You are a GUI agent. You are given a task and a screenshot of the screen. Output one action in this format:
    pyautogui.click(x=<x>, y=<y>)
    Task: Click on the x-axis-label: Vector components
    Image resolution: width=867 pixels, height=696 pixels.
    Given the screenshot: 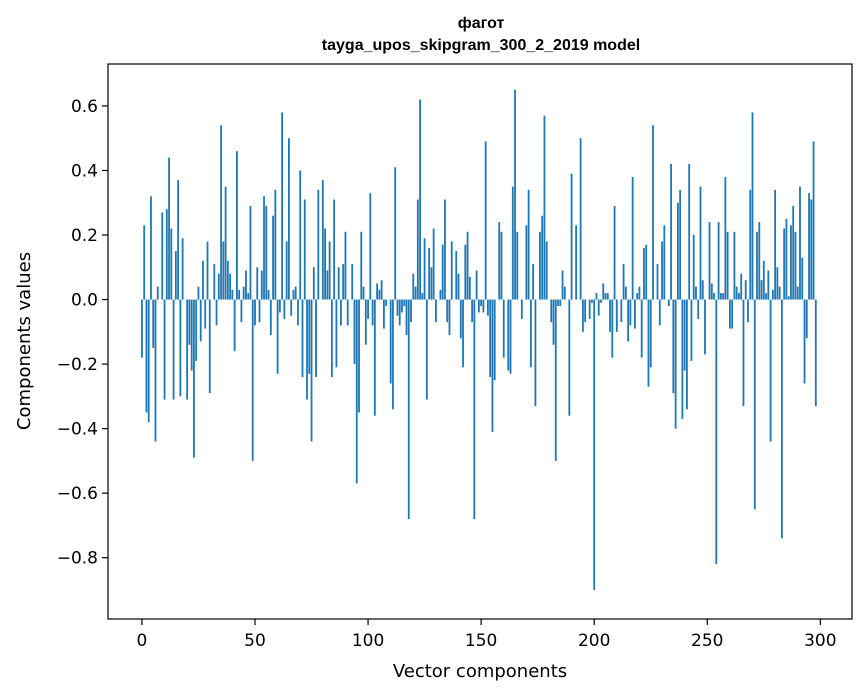 What is the action you would take?
    pyautogui.click(x=480, y=671)
    